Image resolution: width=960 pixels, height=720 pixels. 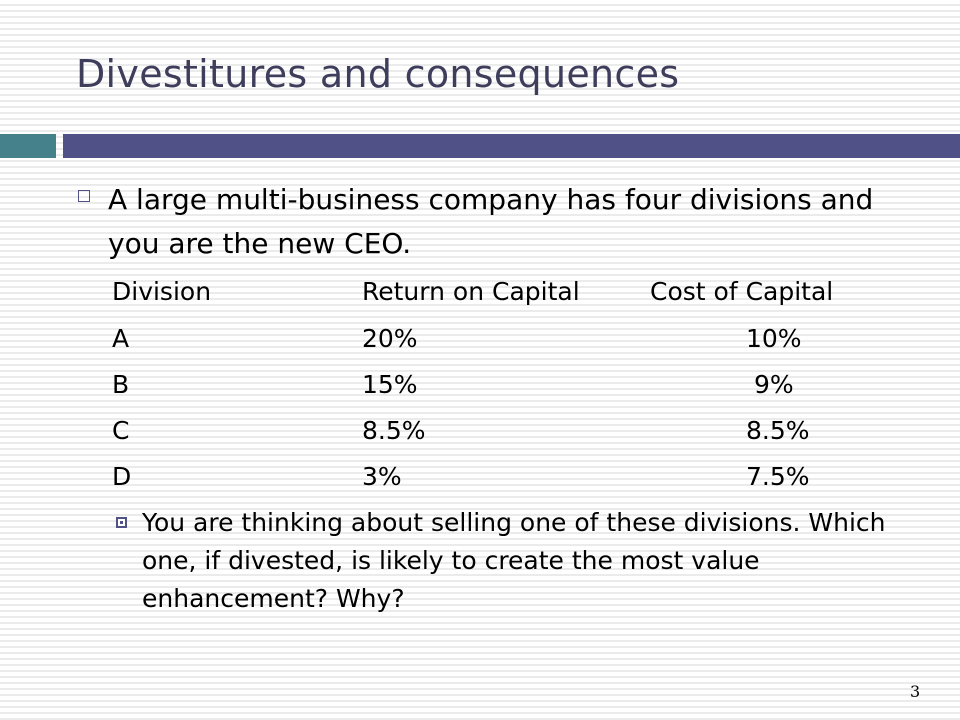 I want to click on header-cost-of-capital: Cost of Capital, so click(x=742, y=291).